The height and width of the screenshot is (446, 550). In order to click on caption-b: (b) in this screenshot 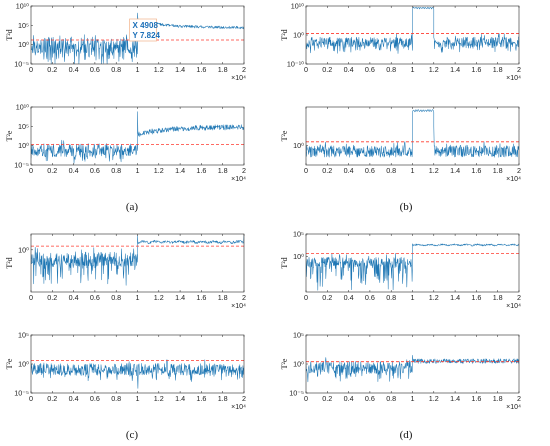, I will do `click(406, 207)`.